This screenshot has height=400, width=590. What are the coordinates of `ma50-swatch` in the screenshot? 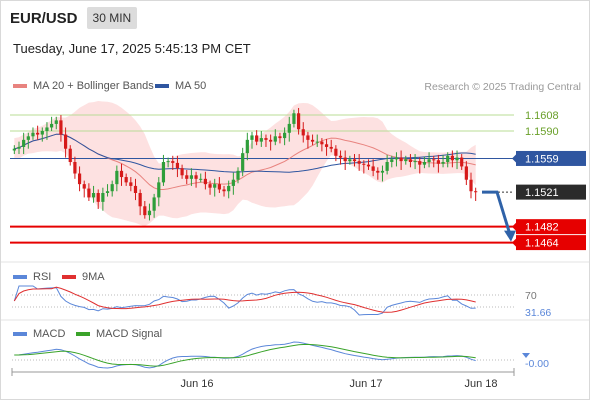 It's located at (162, 86).